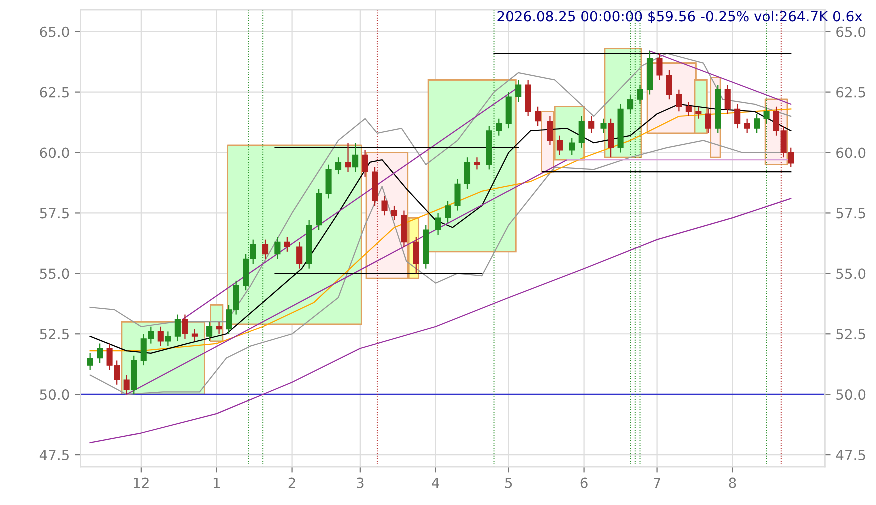 The width and height of the screenshot is (876, 505). Describe the element at coordinates (55, 32) in the screenshot. I see `y-tick-label: 65.0` at that location.